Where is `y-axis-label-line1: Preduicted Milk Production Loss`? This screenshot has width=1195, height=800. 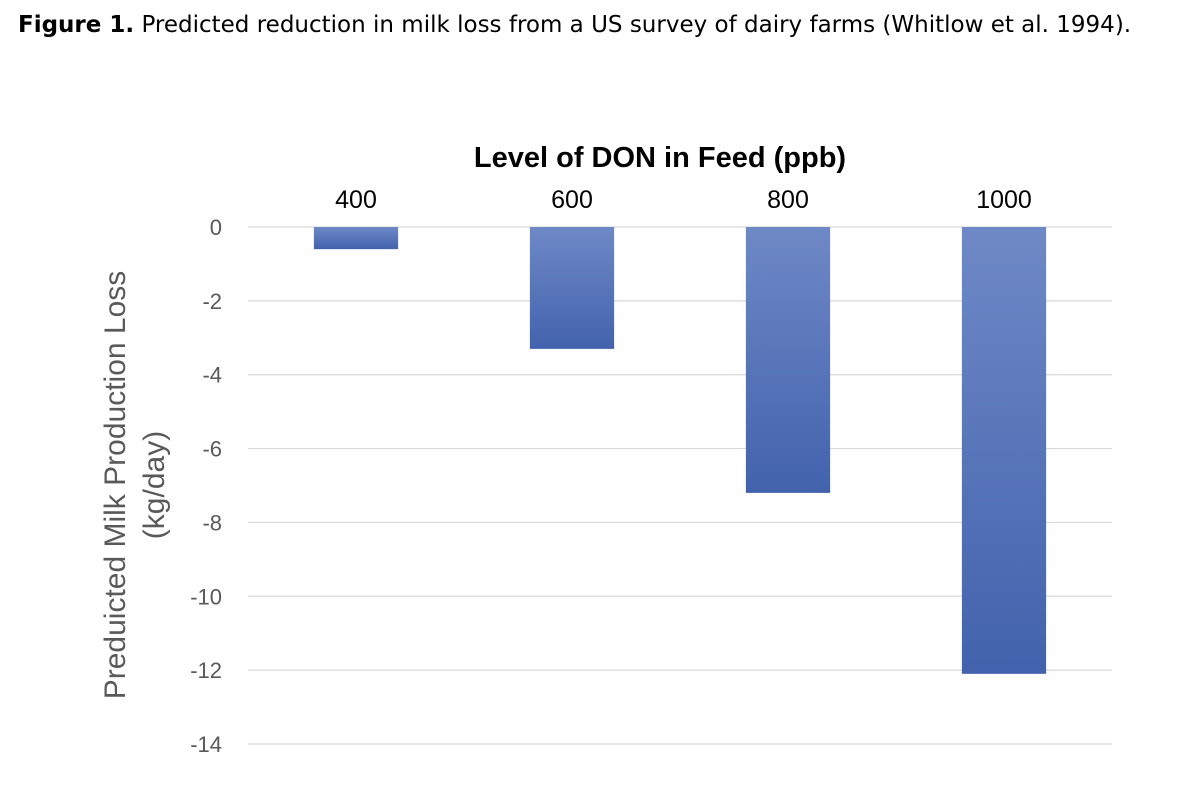
y-axis-label-line1: Preduicted Milk Production Loss is located at coordinates (115, 485).